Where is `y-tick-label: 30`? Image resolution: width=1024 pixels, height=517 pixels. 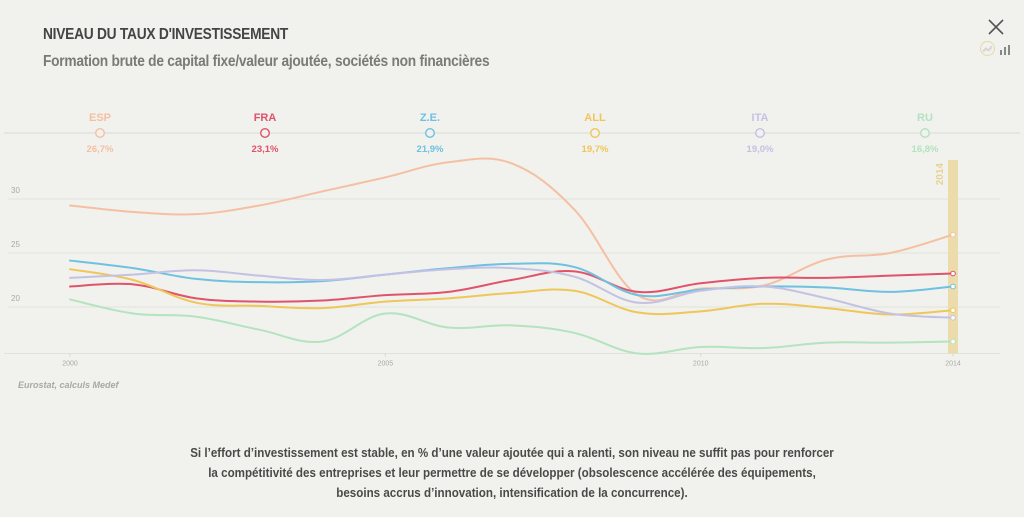
y-tick-label: 30 is located at coordinates (15, 190).